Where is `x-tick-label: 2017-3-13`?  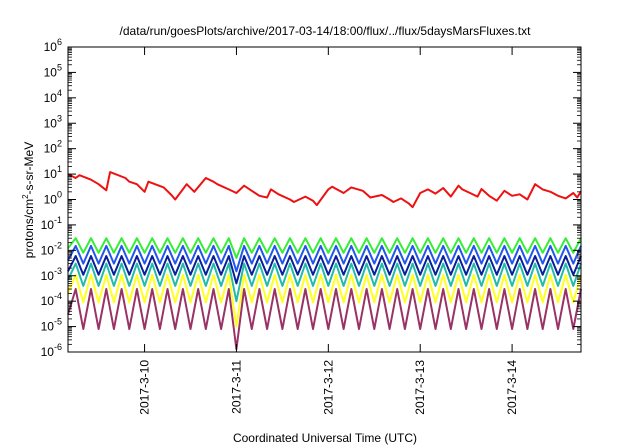 x-tick-label: 2017-3-13 is located at coordinates (420, 387).